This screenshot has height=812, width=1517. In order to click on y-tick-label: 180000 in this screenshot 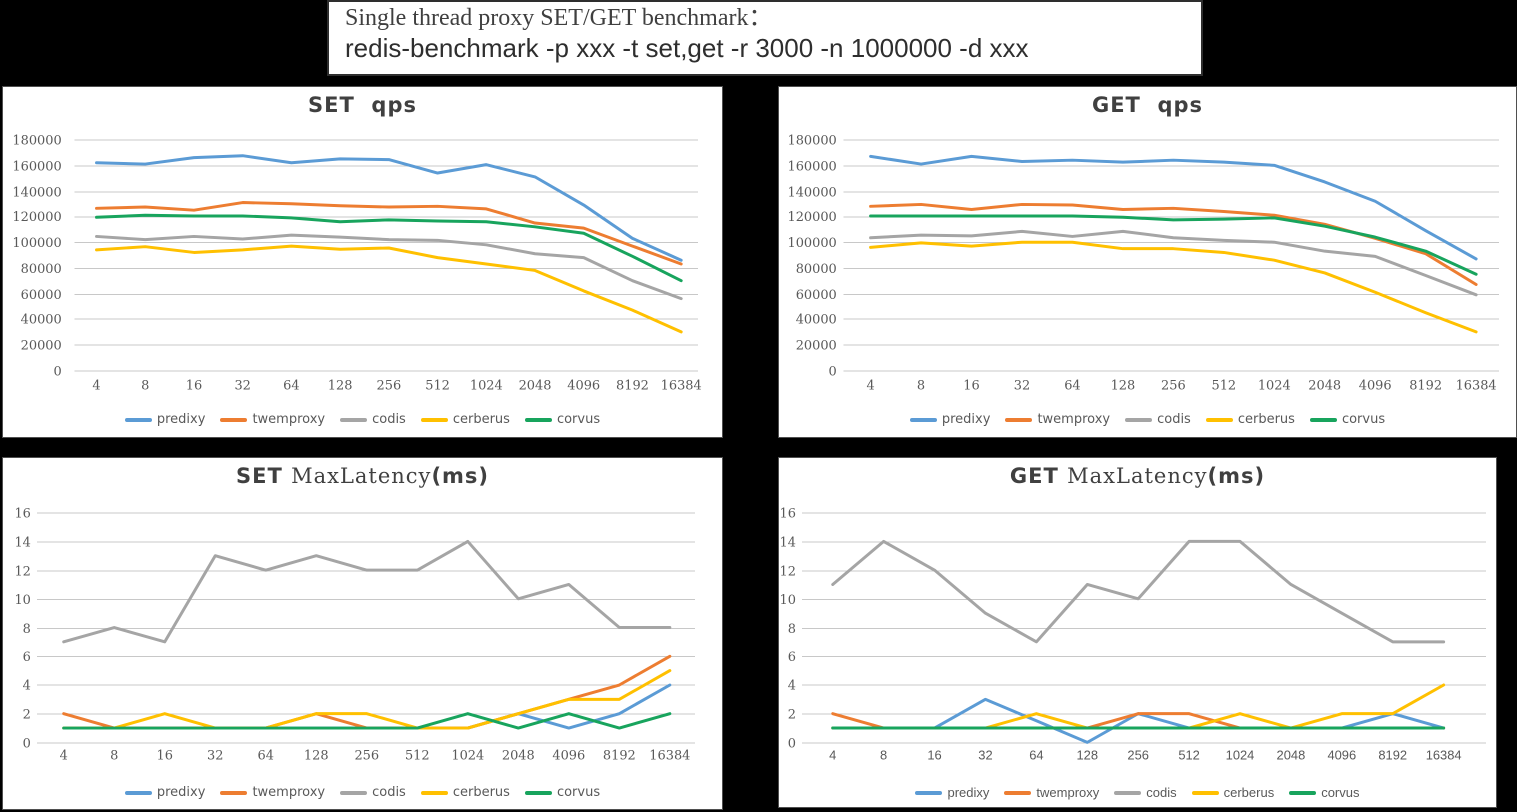, I will do `click(36, 141)`.